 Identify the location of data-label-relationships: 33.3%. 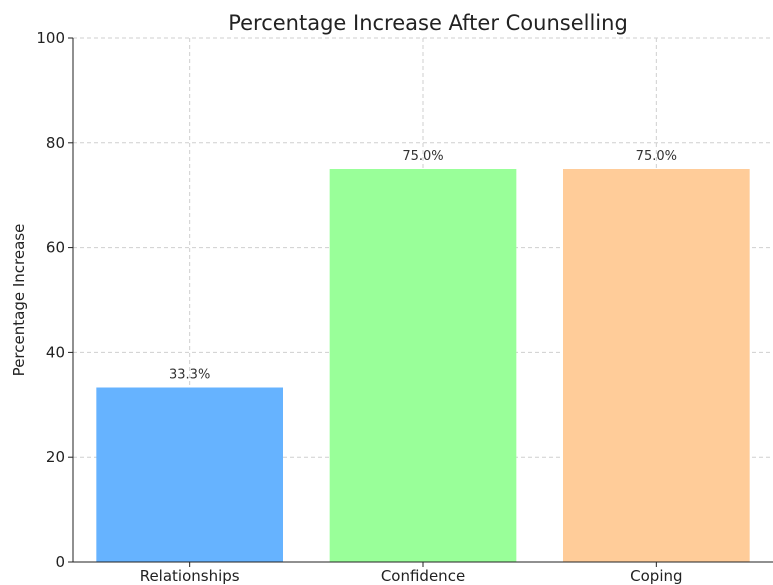
(189, 375).